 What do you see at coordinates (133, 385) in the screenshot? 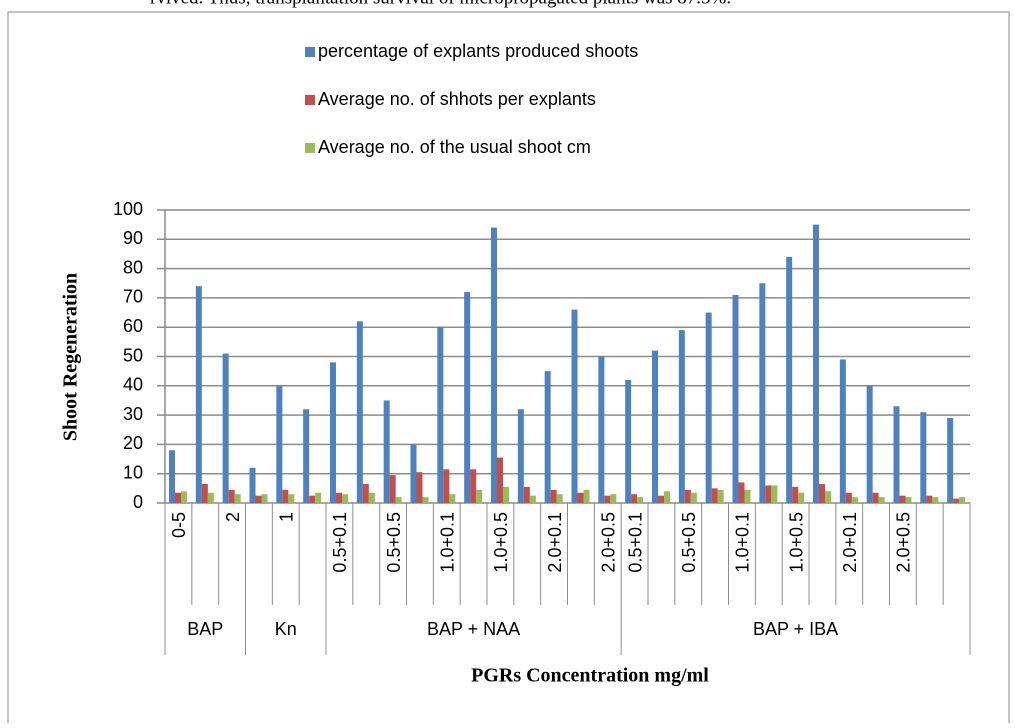
I see `y-tick-label: 40` at bounding box center [133, 385].